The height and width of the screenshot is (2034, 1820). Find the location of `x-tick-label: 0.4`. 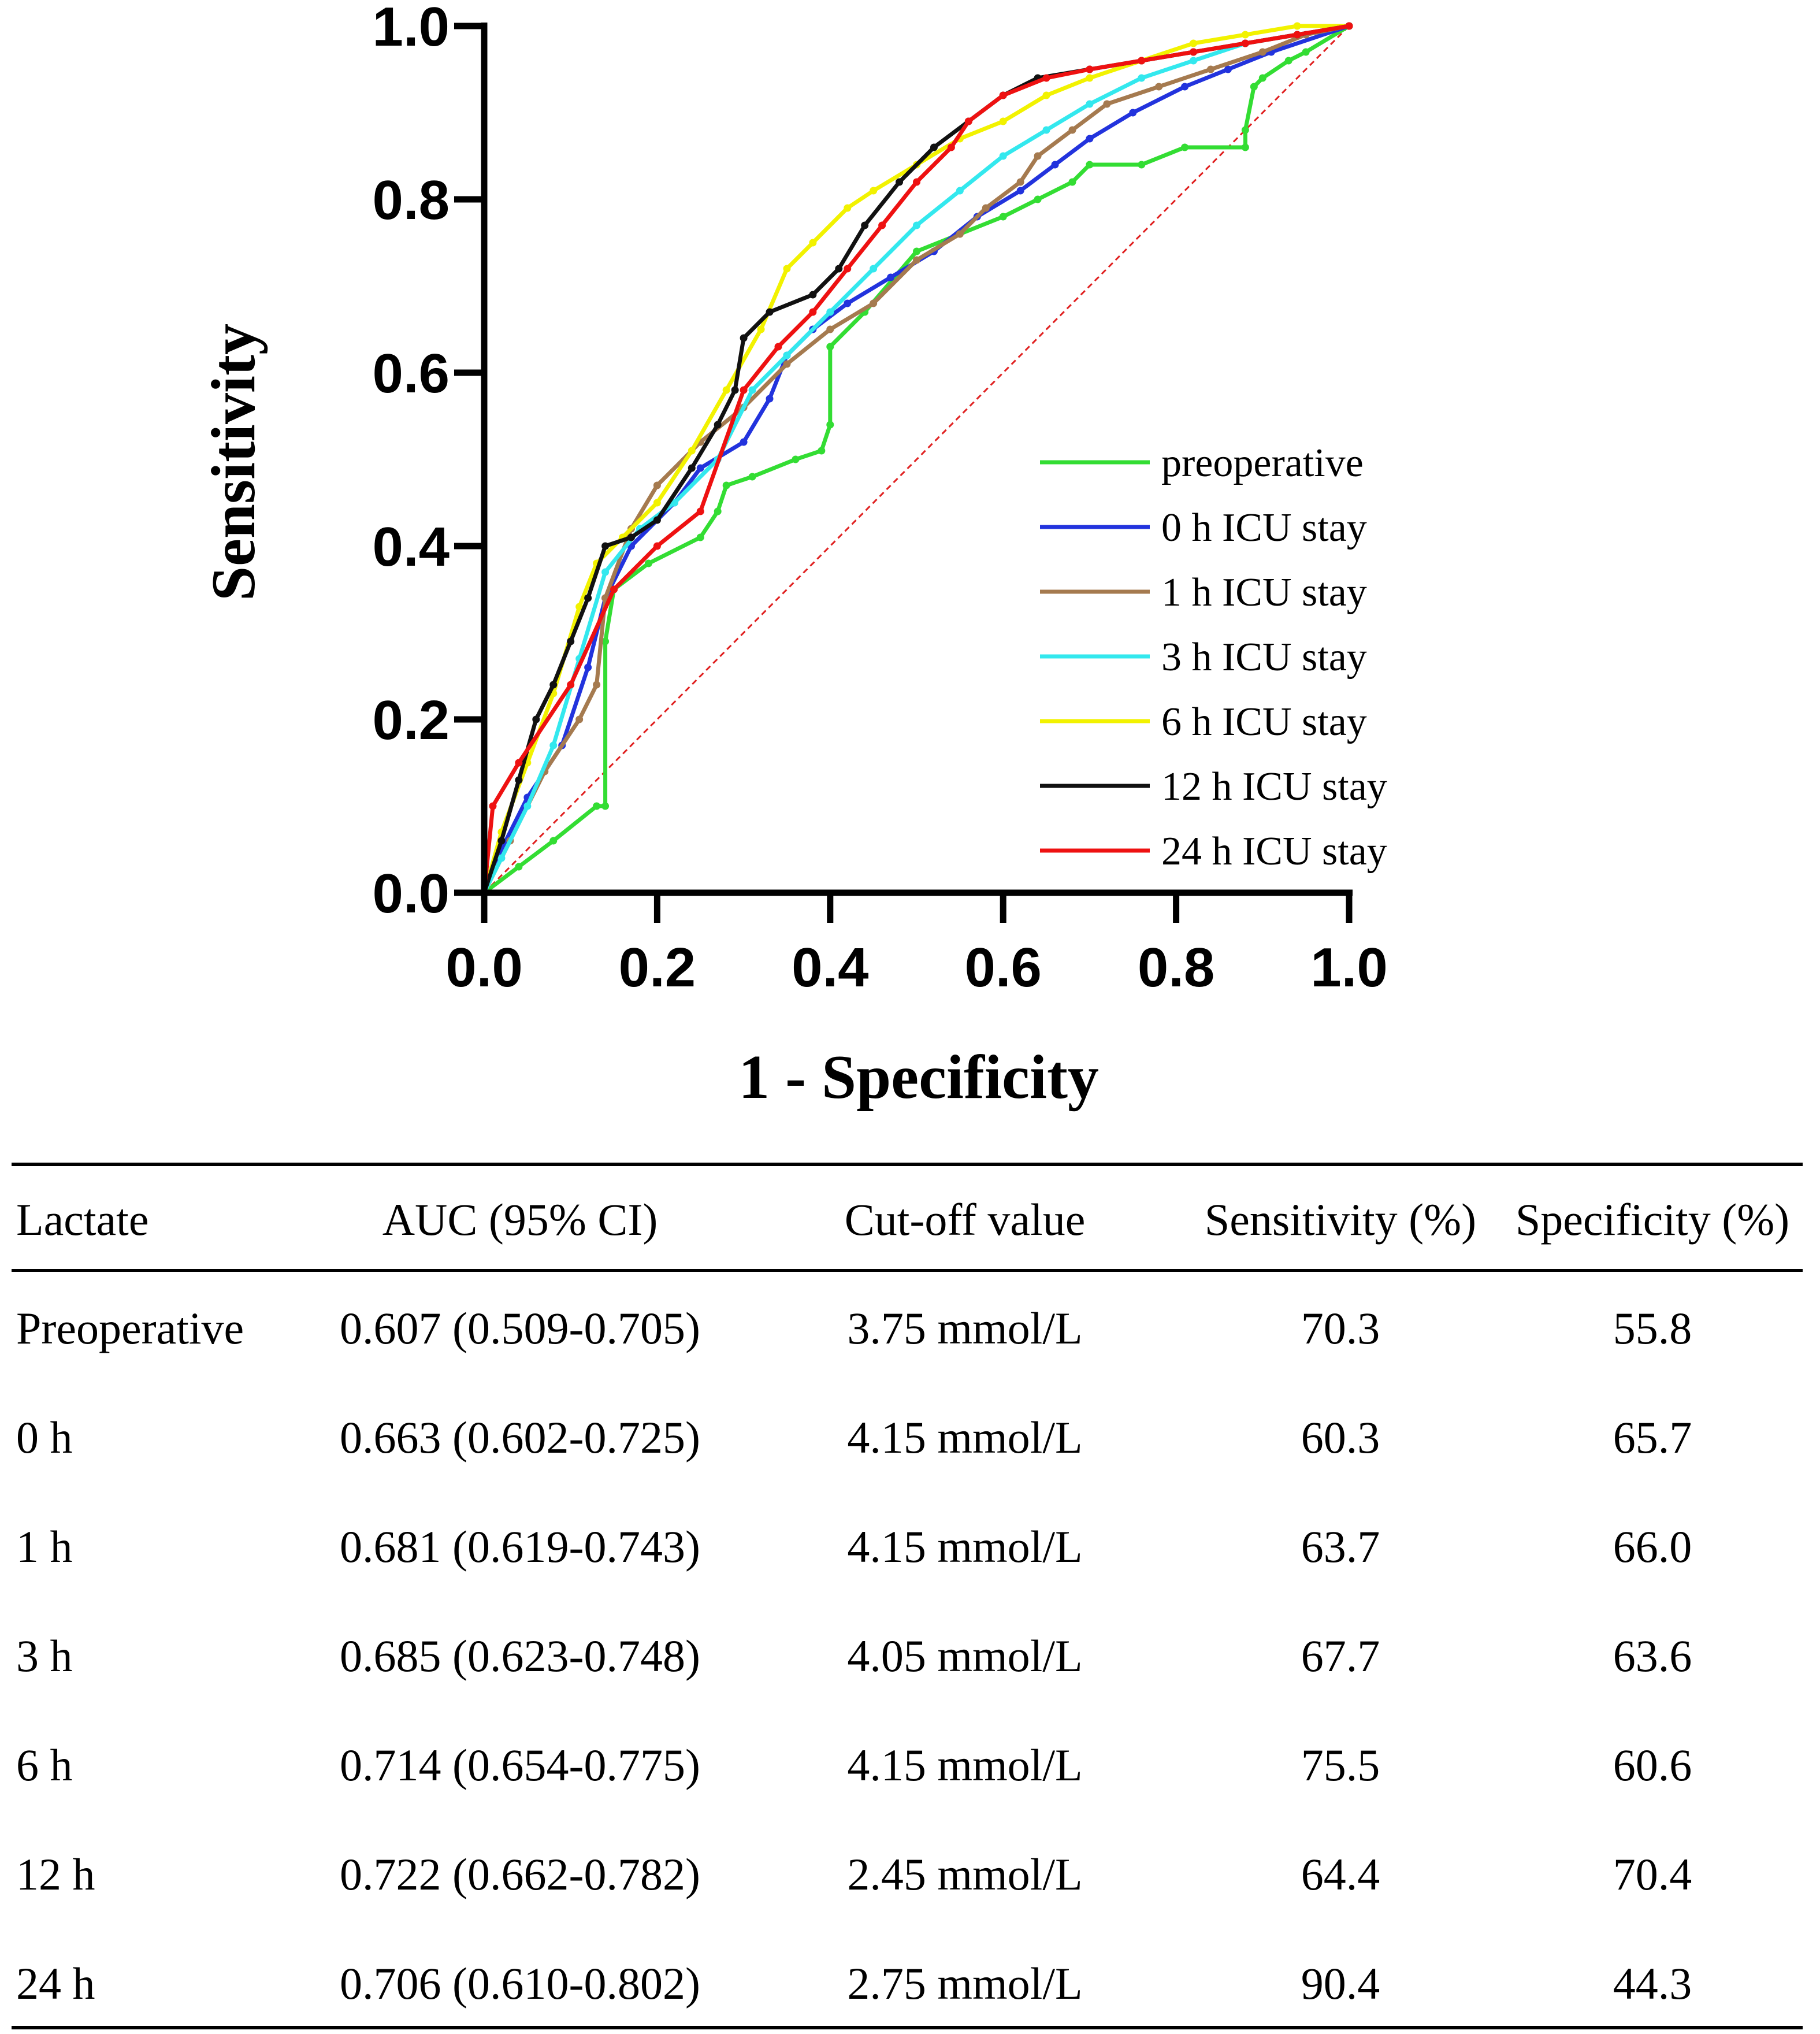

x-tick-label: 0.4 is located at coordinates (830, 968).